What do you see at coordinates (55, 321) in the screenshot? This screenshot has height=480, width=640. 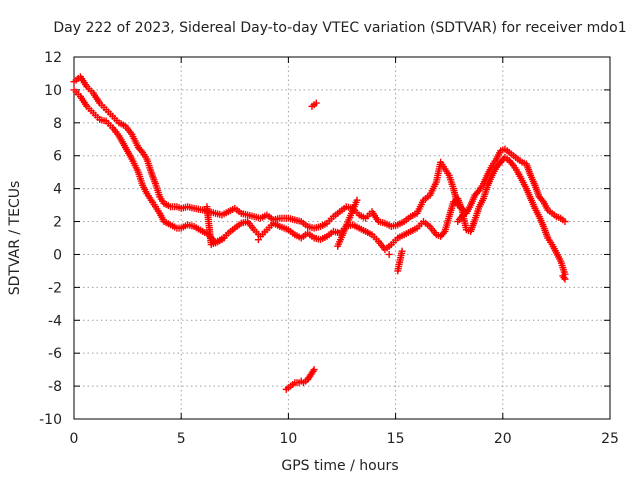 I see `y-tick-label: -4` at bounding box center [55, 321].